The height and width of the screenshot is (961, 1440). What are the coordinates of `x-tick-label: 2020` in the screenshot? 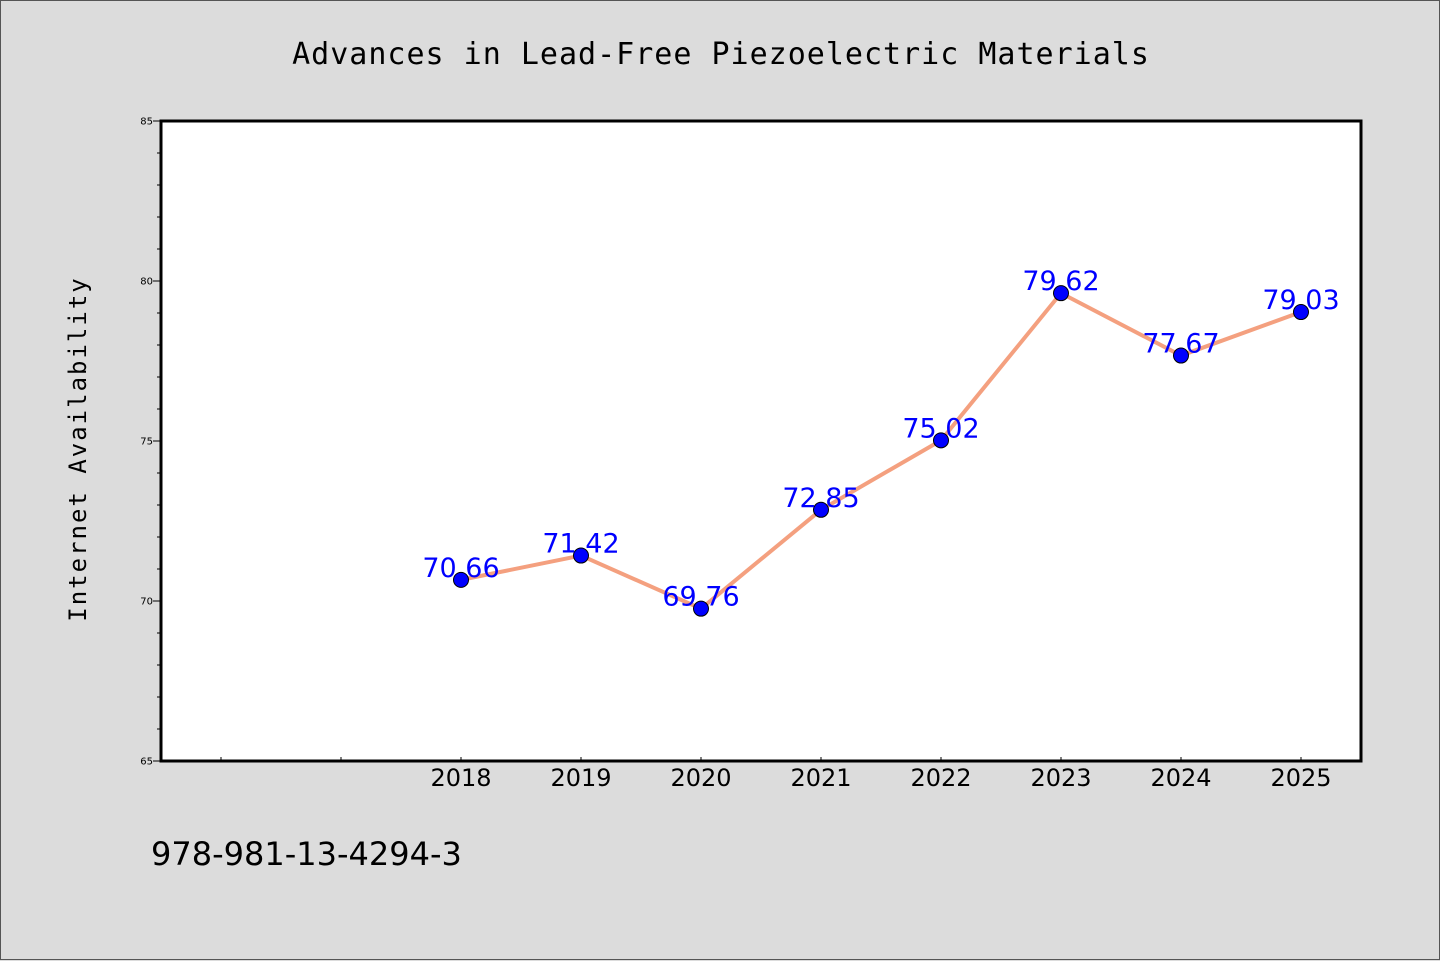 It's located at (700, 778).